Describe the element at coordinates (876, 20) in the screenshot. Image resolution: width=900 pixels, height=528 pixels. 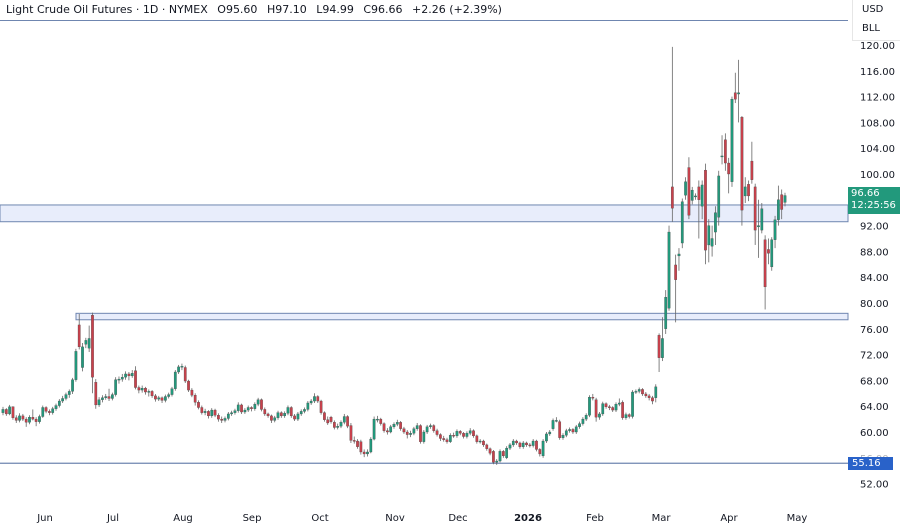
I see `currency-unit-menu: USD BLL` at that location.